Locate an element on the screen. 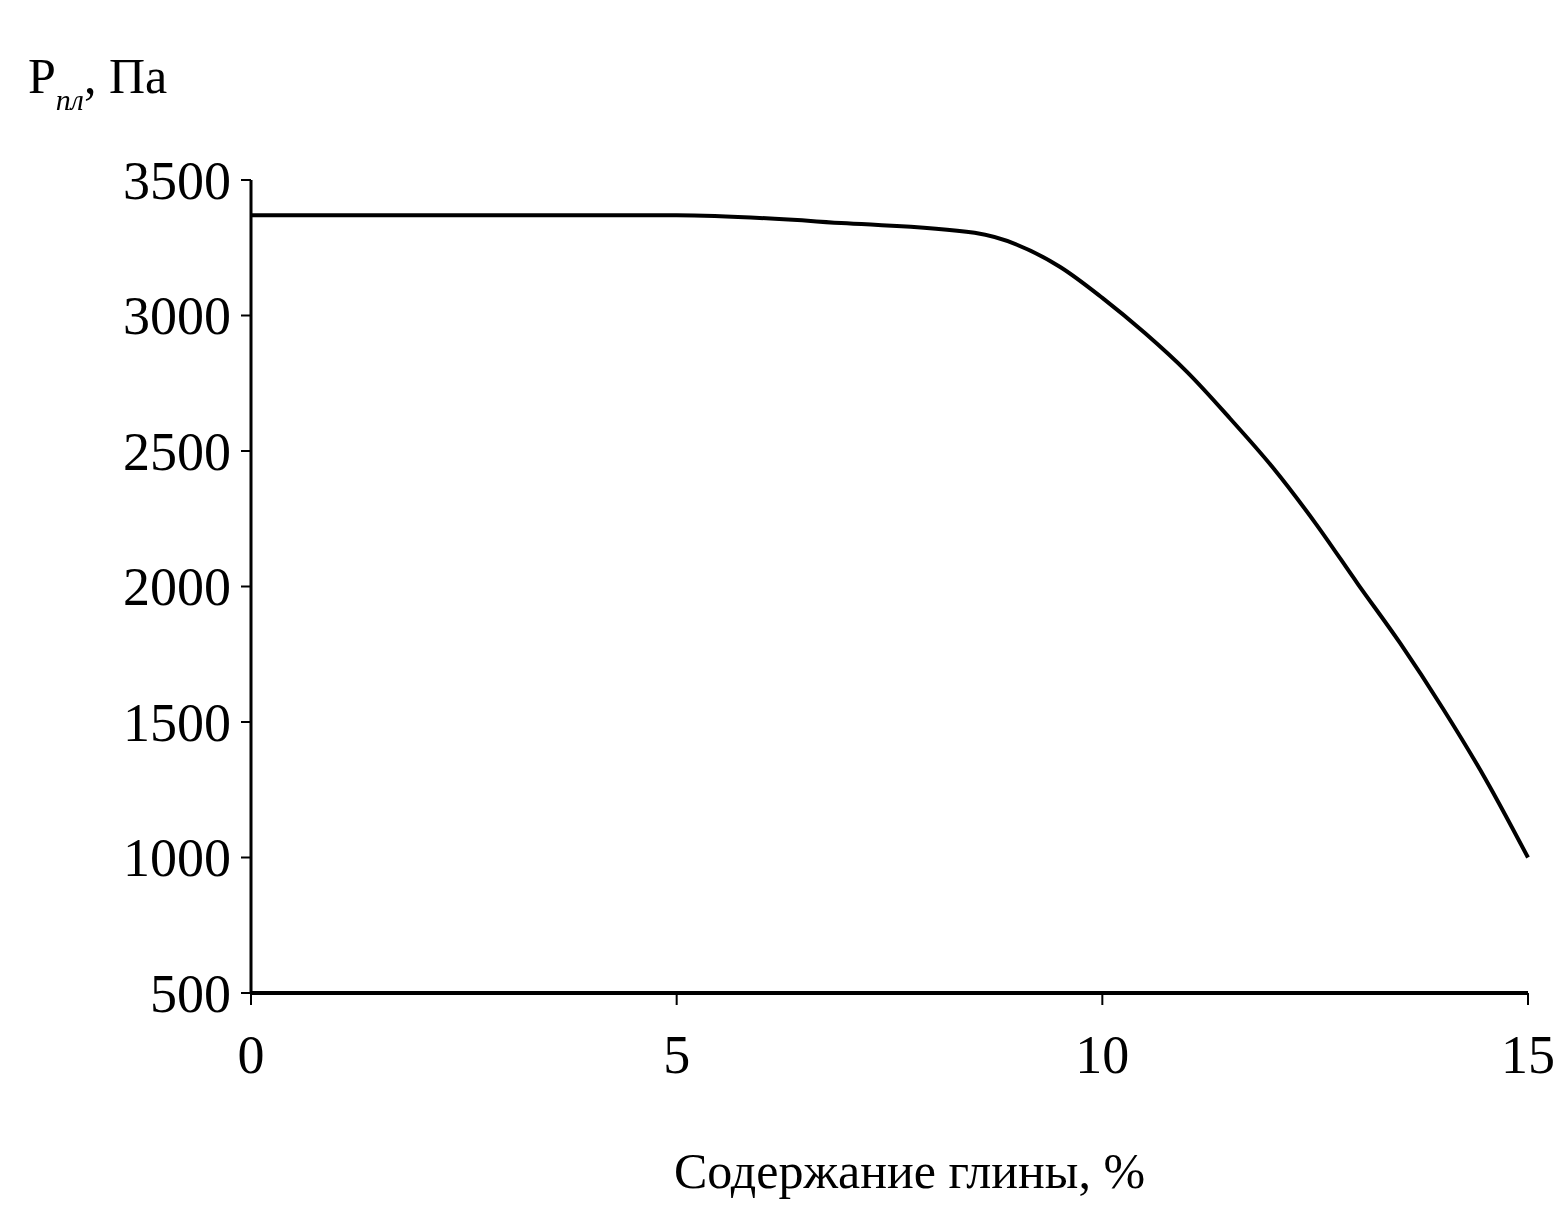 This screenshot has width=1563, height=1230. y-tick-label: 1500 is located at coordinates (177, 722).